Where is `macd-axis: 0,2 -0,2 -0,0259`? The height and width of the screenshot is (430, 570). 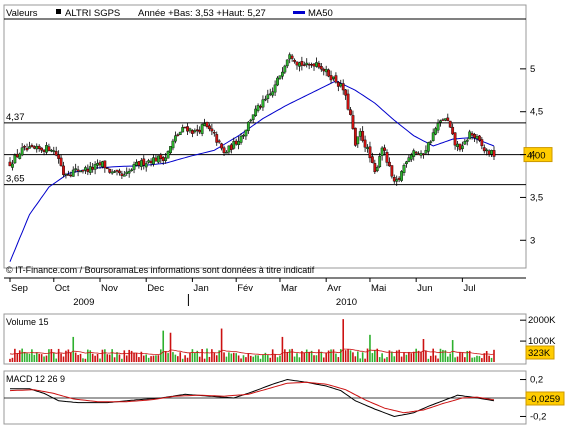
macd-axis: 0,2 -0,2 -0,0259 is located at coordinates (542, 398).